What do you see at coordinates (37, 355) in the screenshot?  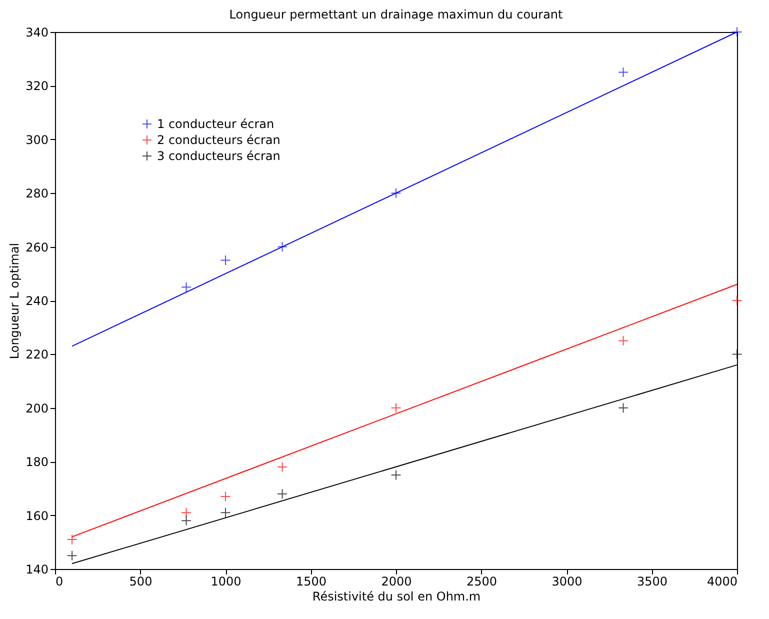 I see `y-tick-label: 220` at bounding box center [37, 355].